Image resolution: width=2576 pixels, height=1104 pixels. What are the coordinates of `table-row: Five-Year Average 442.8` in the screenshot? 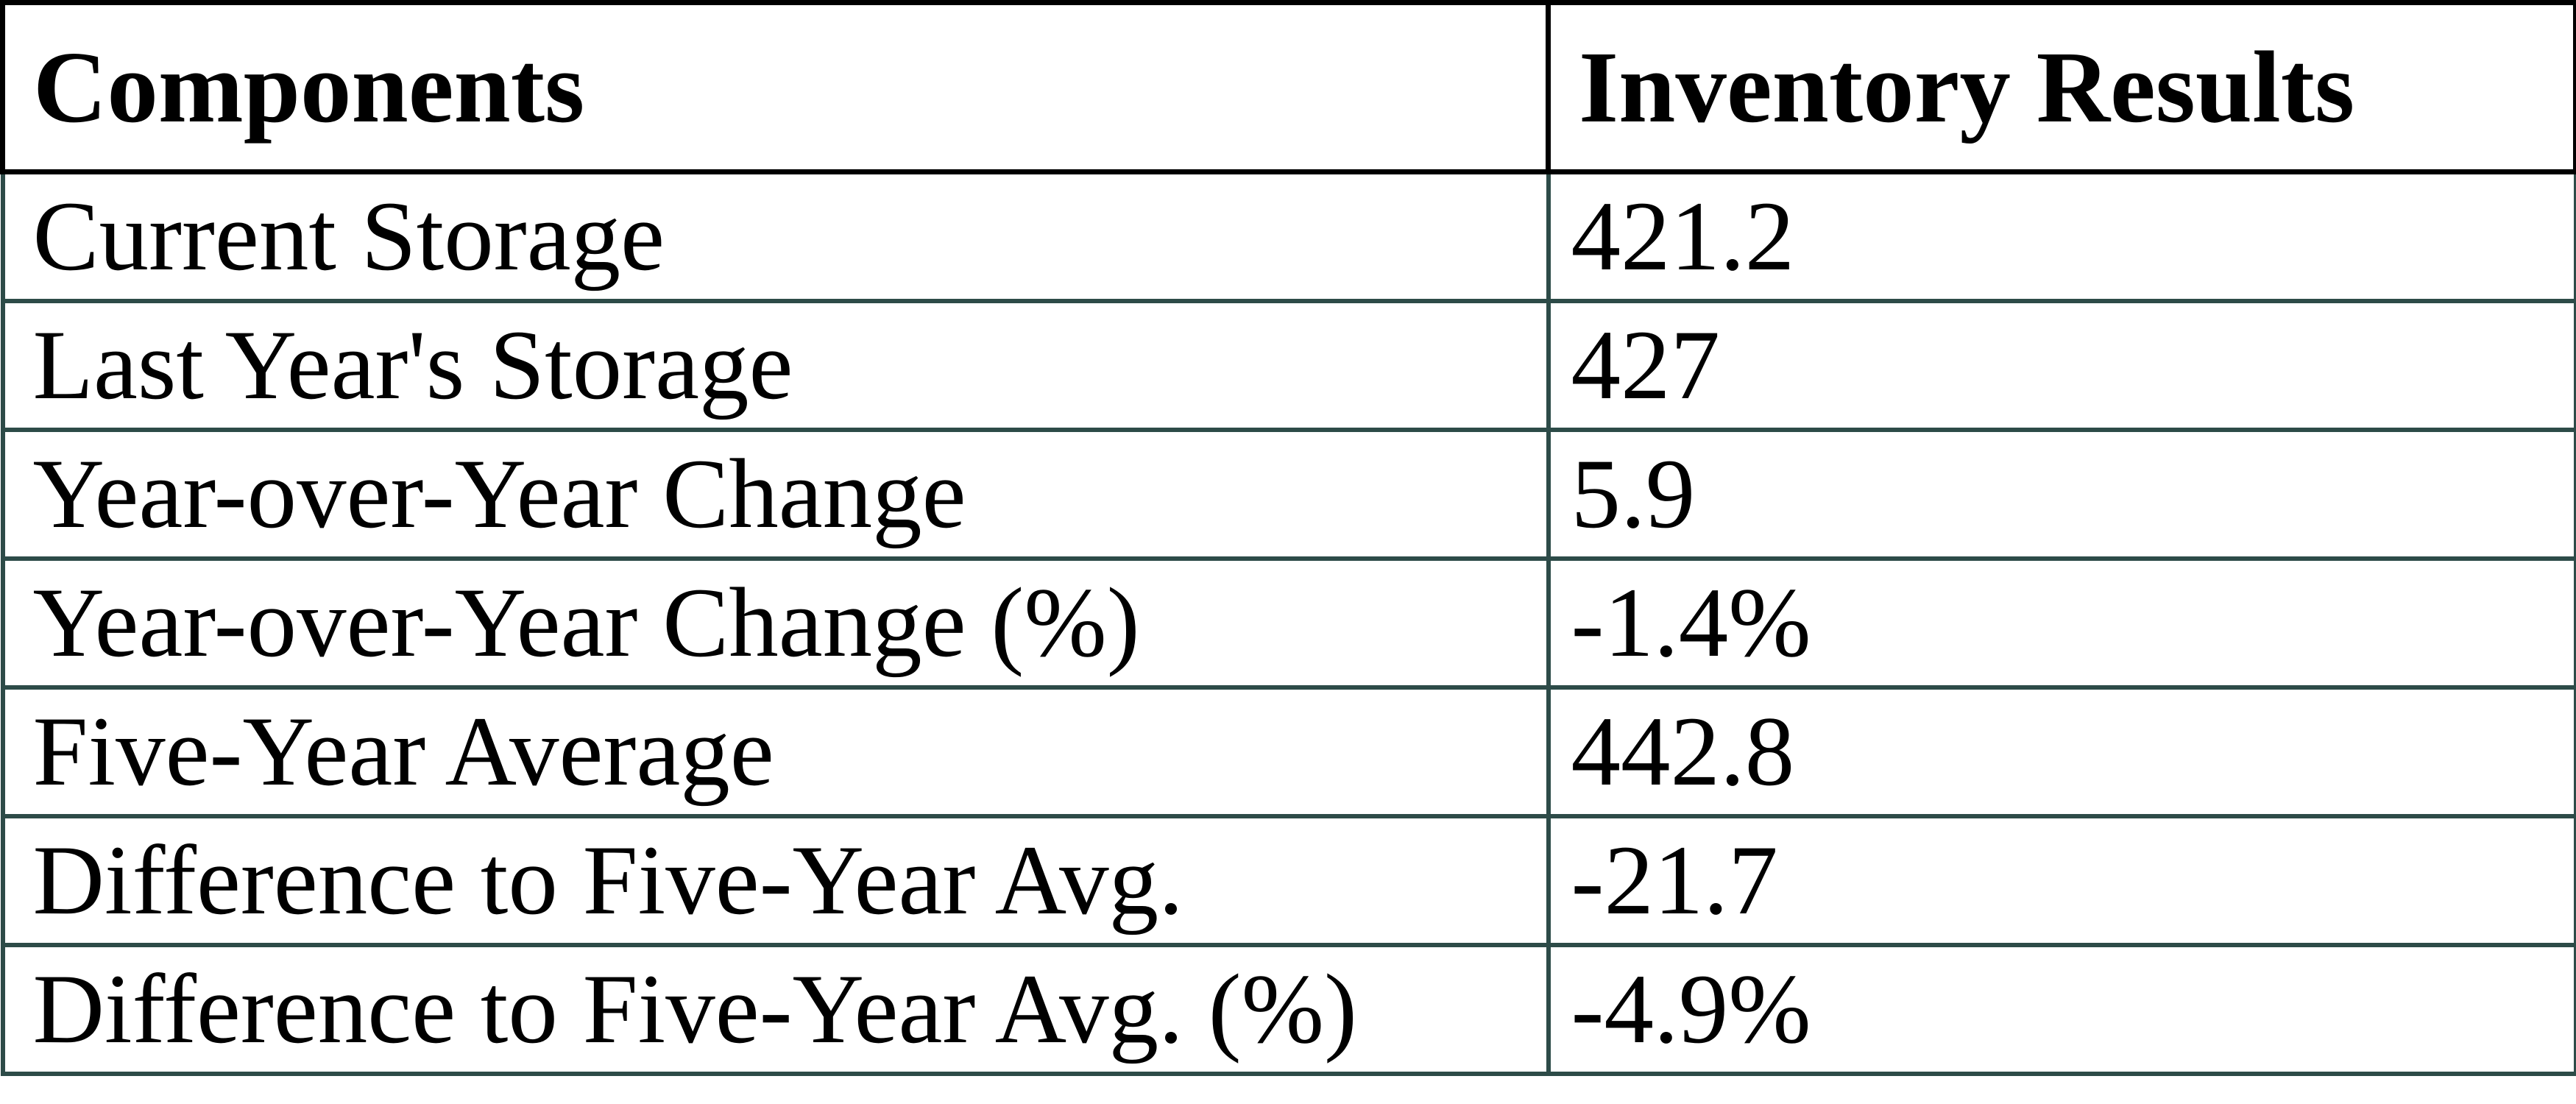 It's located at (1288, 751).